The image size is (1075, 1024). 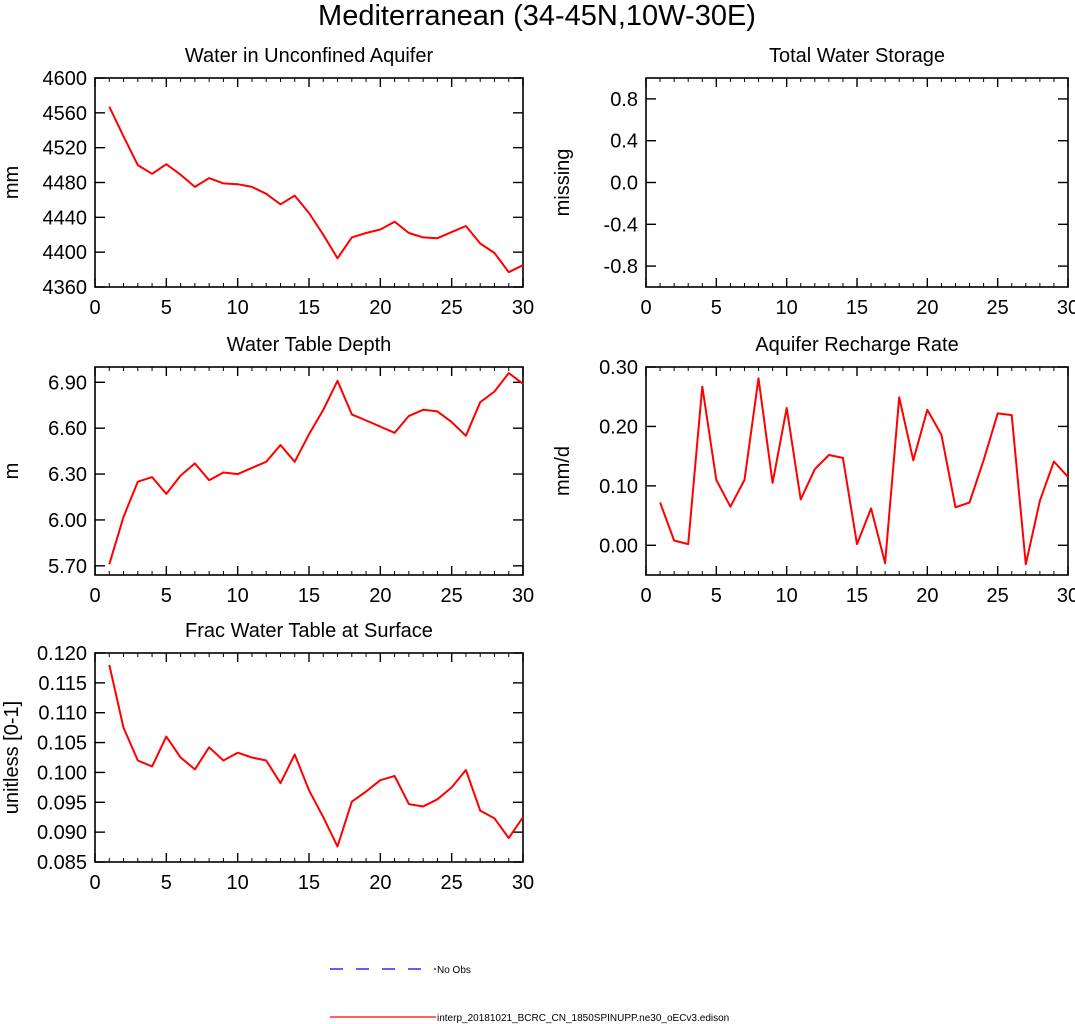 I want to click on panel-title: Water in Unconfined Aquifer, so click(x=309, y=56).